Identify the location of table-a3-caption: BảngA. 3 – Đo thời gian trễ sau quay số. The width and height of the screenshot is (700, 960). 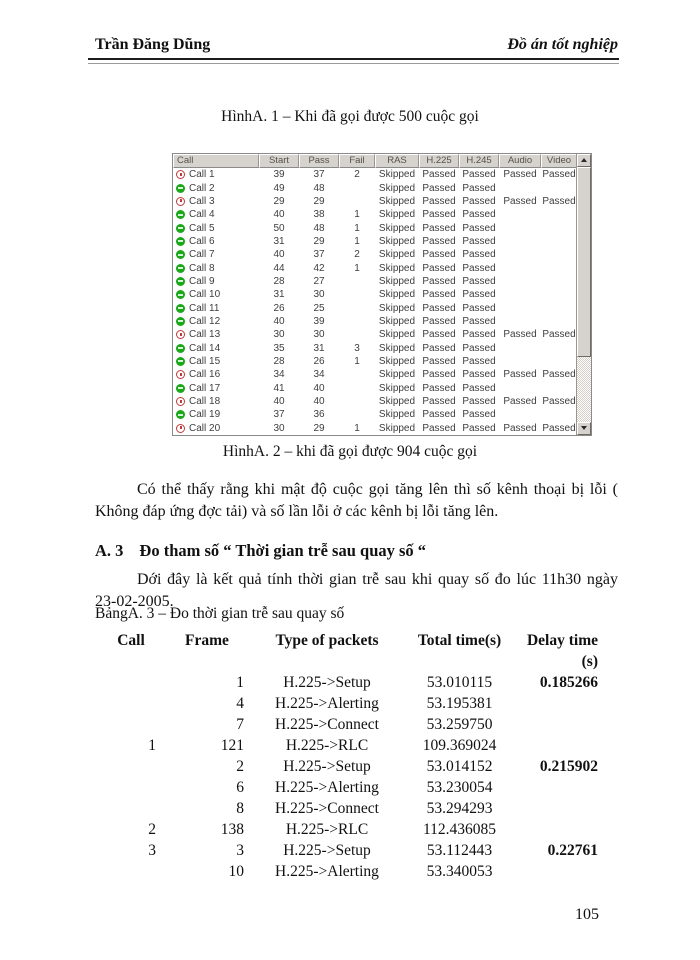
(220, 613).